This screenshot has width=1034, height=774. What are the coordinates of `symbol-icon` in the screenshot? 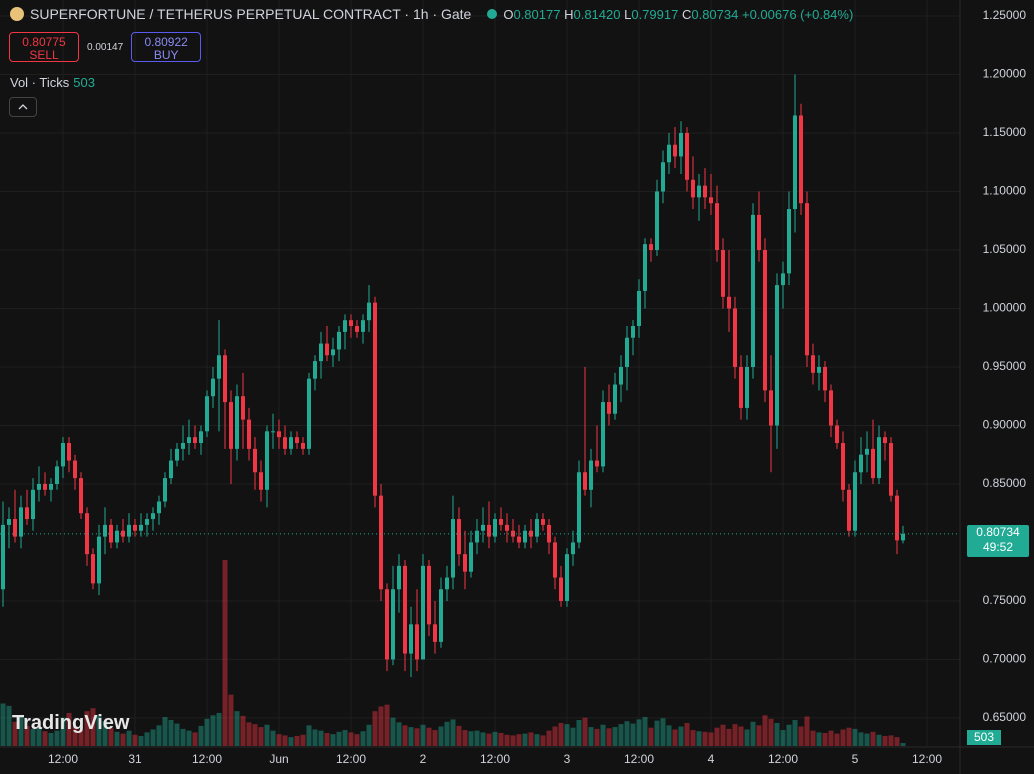 It's located at (17, 14).